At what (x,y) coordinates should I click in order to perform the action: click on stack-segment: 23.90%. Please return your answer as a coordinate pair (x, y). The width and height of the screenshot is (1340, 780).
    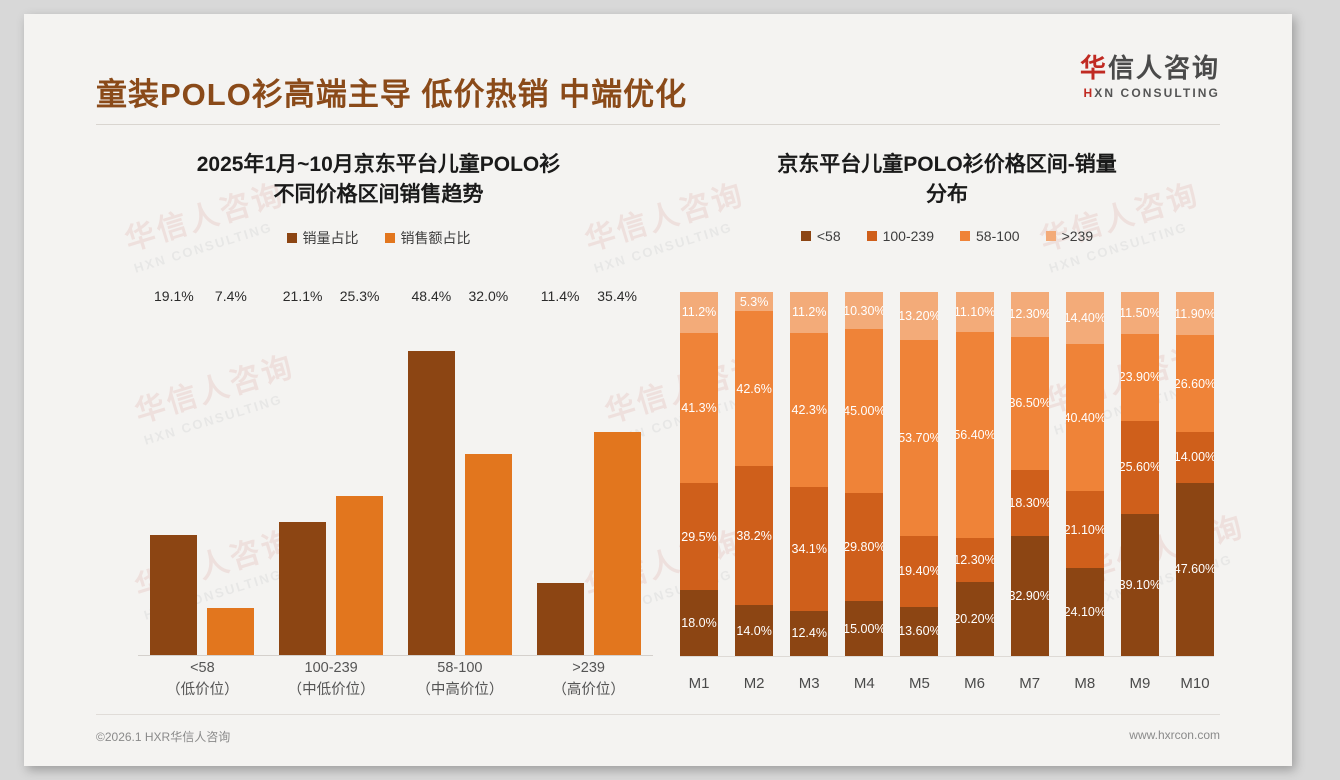
    Looking at the image, I should click on (1139, 377).